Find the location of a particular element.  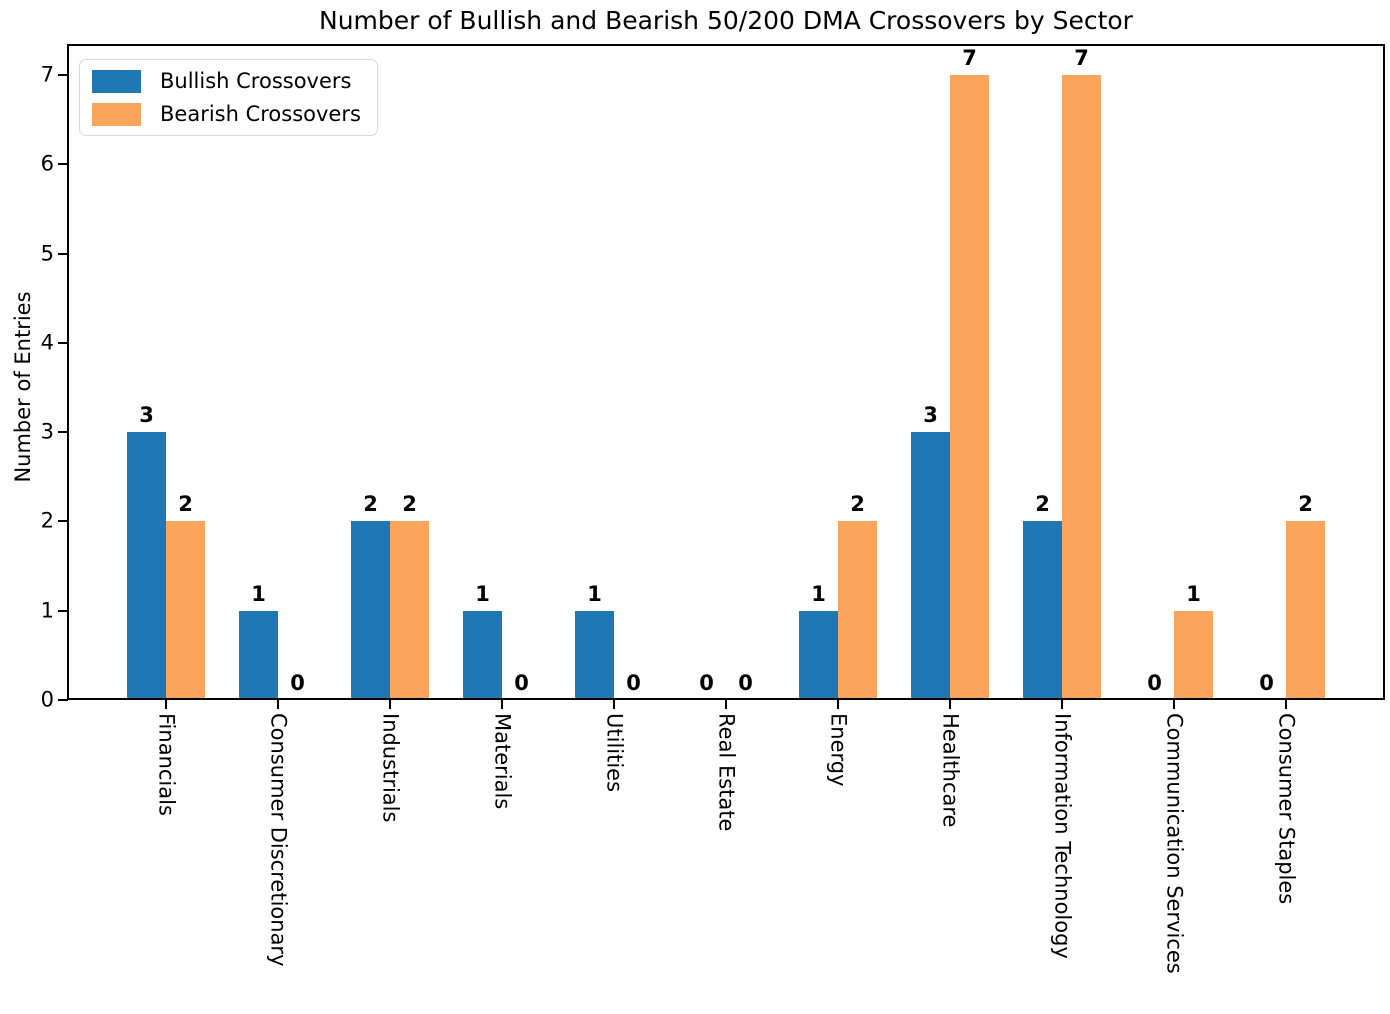

y-tick-label: 1 is located at coordinates (47, 610).